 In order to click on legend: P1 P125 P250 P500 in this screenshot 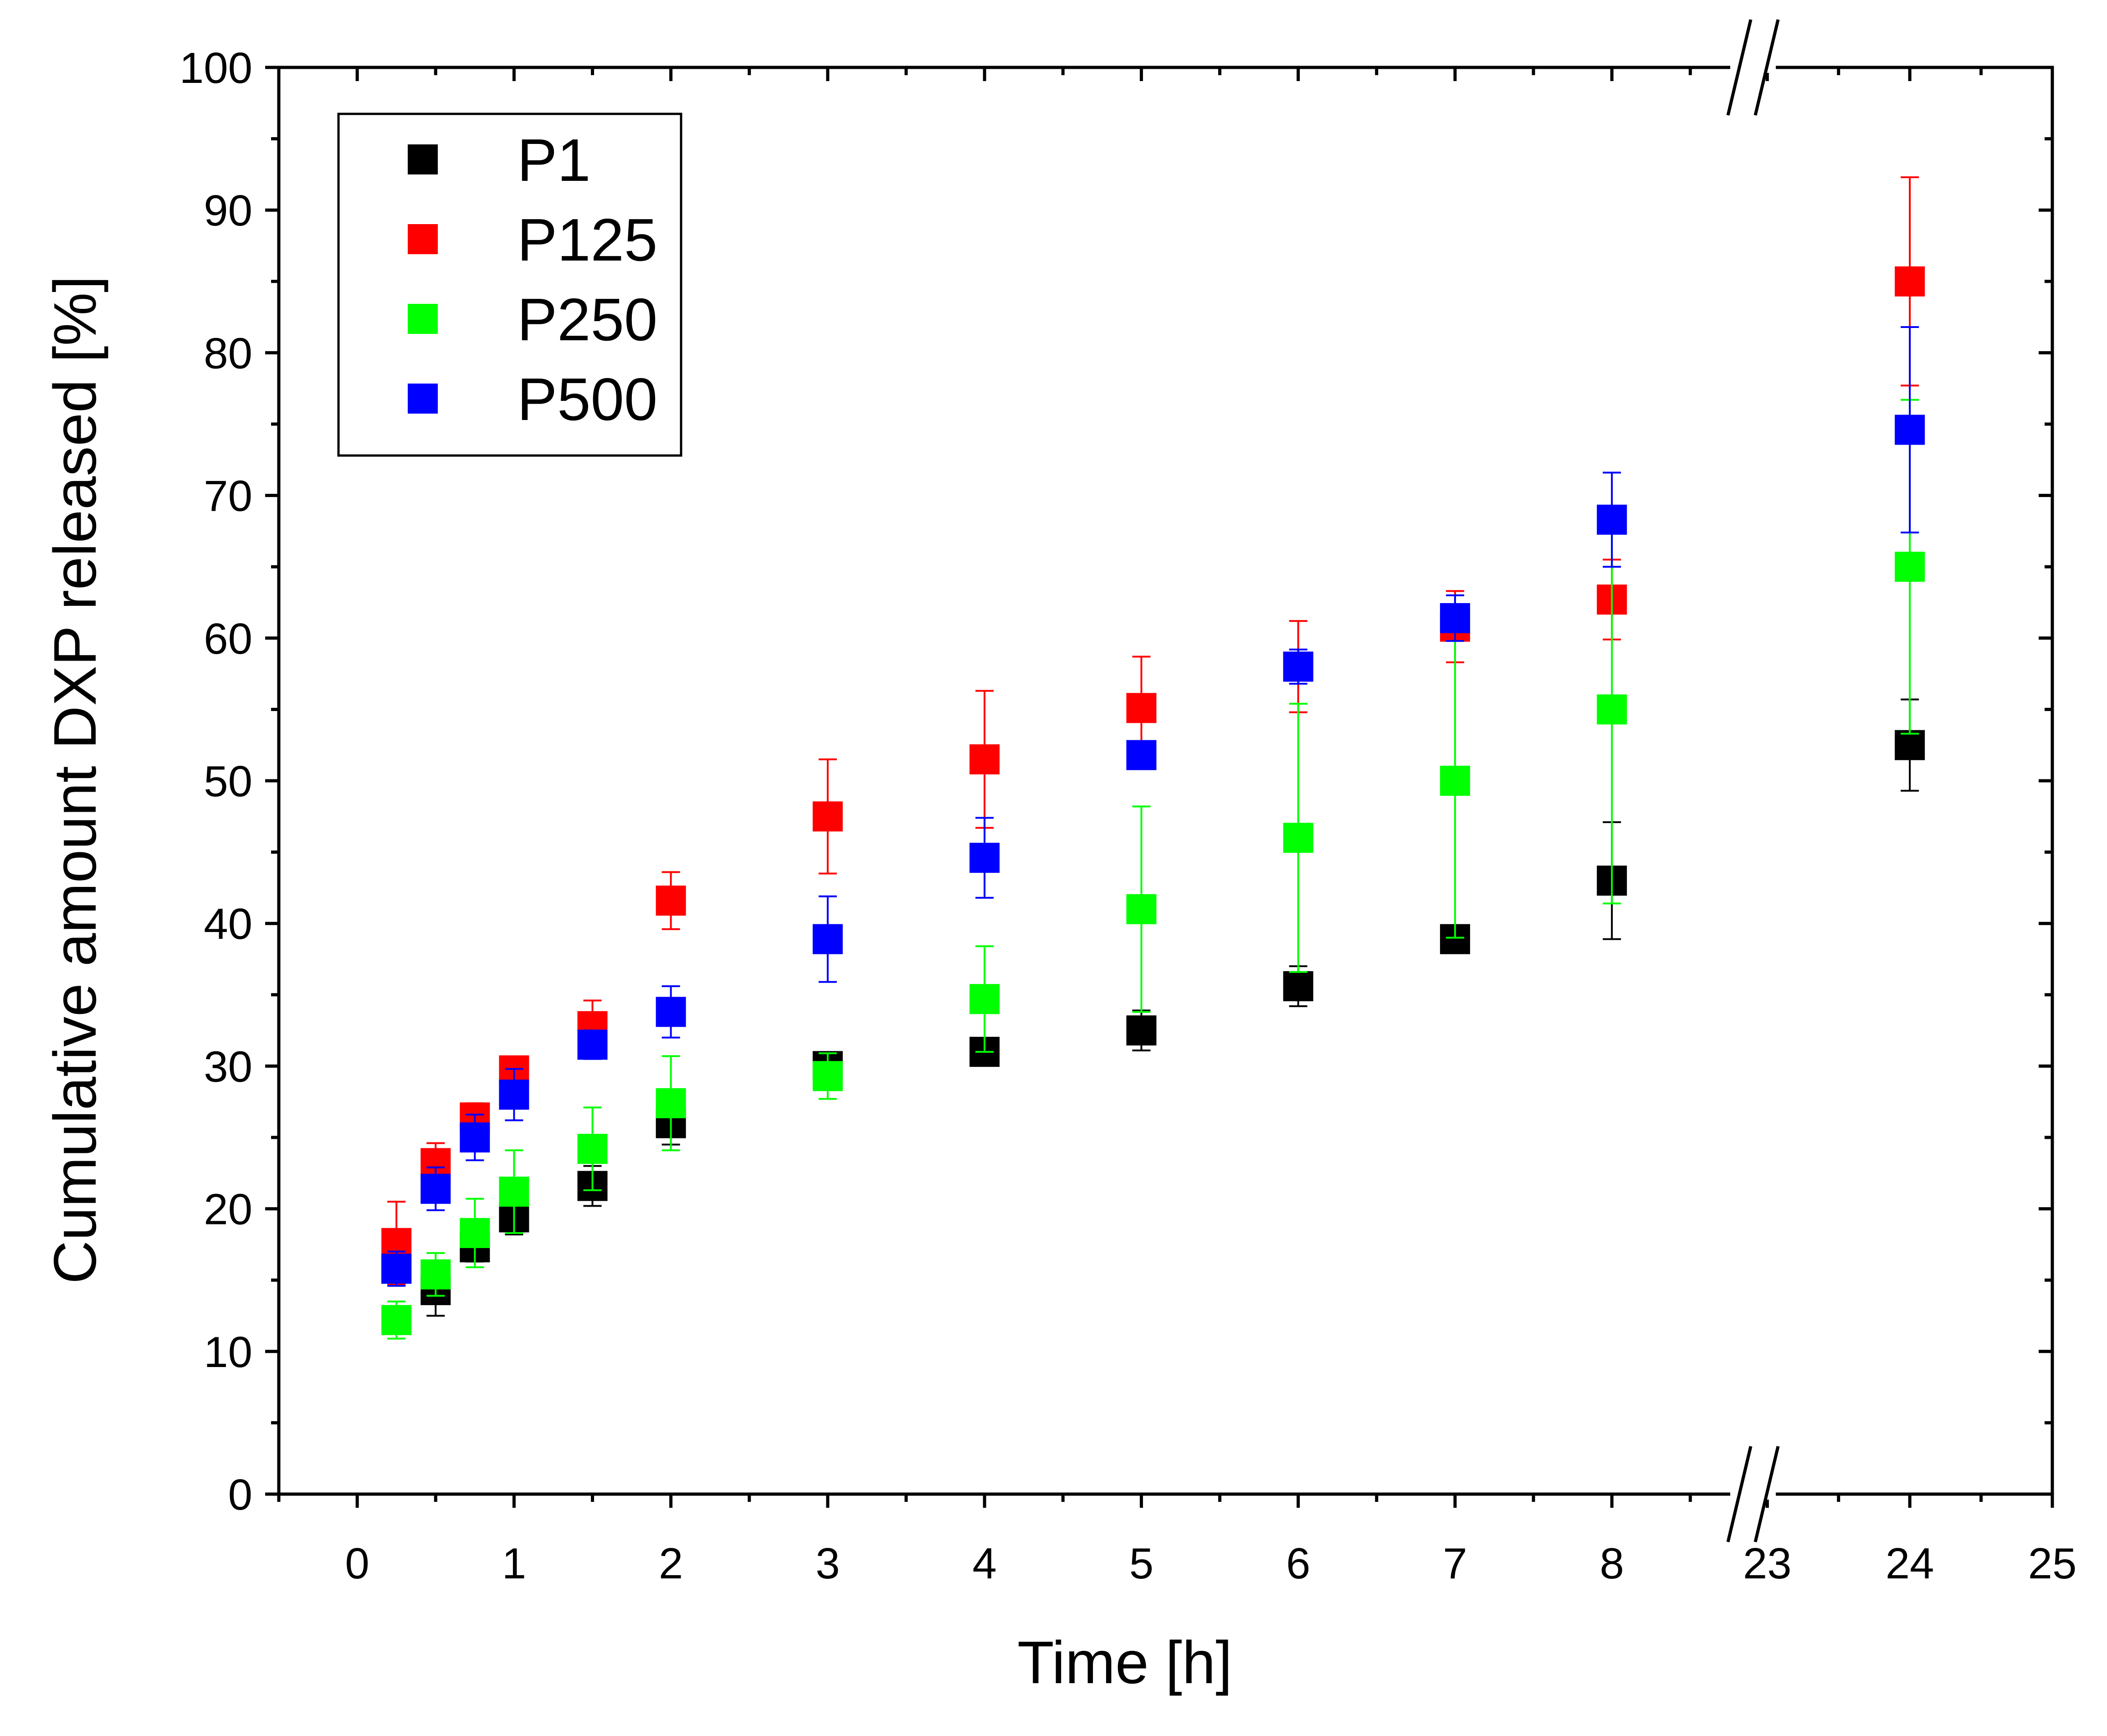, I will do `click(509, 285)`.